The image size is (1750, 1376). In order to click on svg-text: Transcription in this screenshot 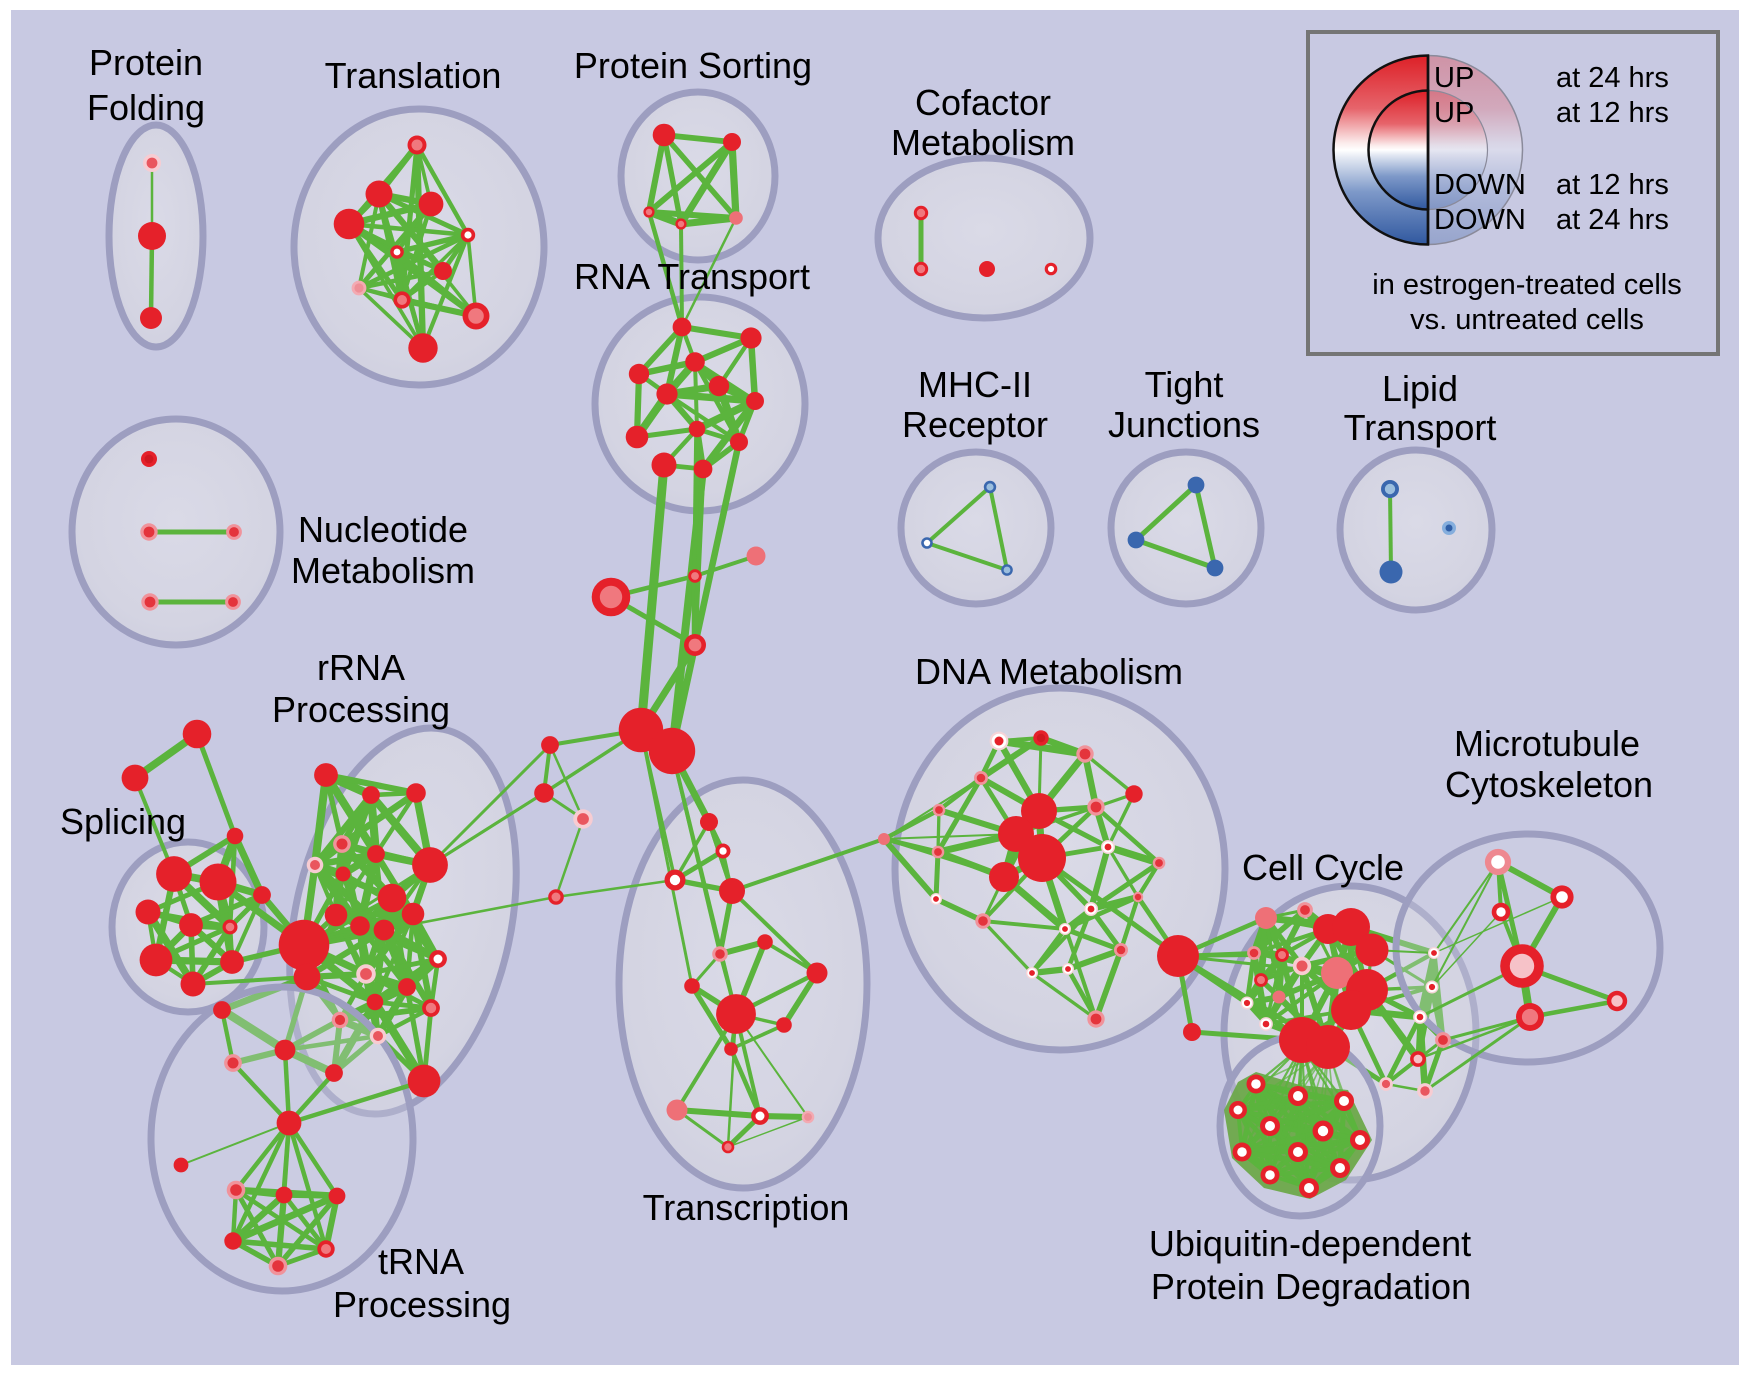, I will do `click(746, 1207)`.